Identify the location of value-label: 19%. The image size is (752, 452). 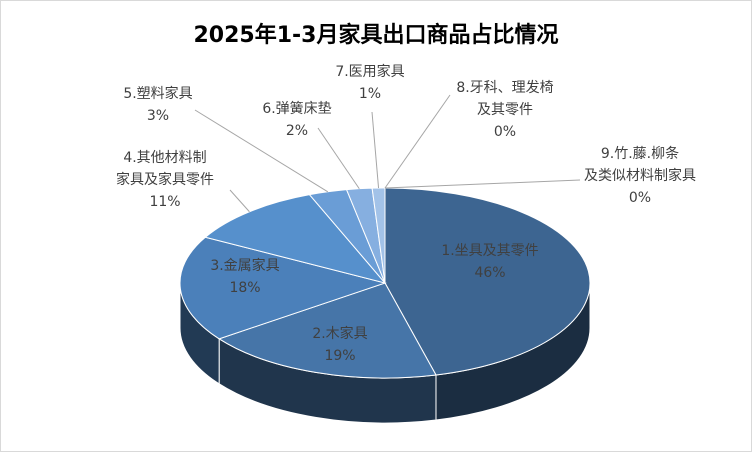
(339, 356).